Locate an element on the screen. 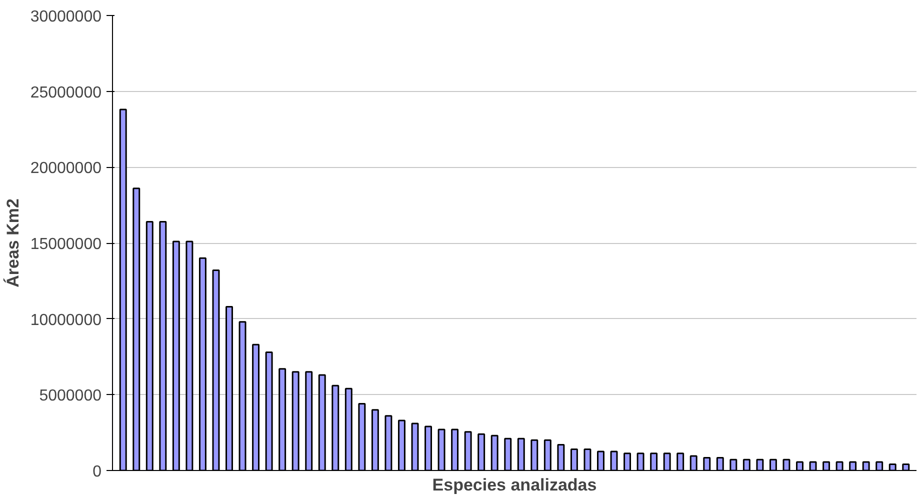  y-tick-label: 30000000 is located at coordinates (66, 17).